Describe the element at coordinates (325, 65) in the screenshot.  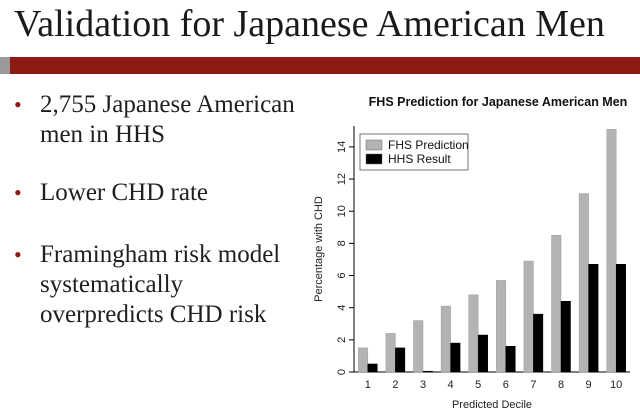
I see `title-rule-red` at that location.